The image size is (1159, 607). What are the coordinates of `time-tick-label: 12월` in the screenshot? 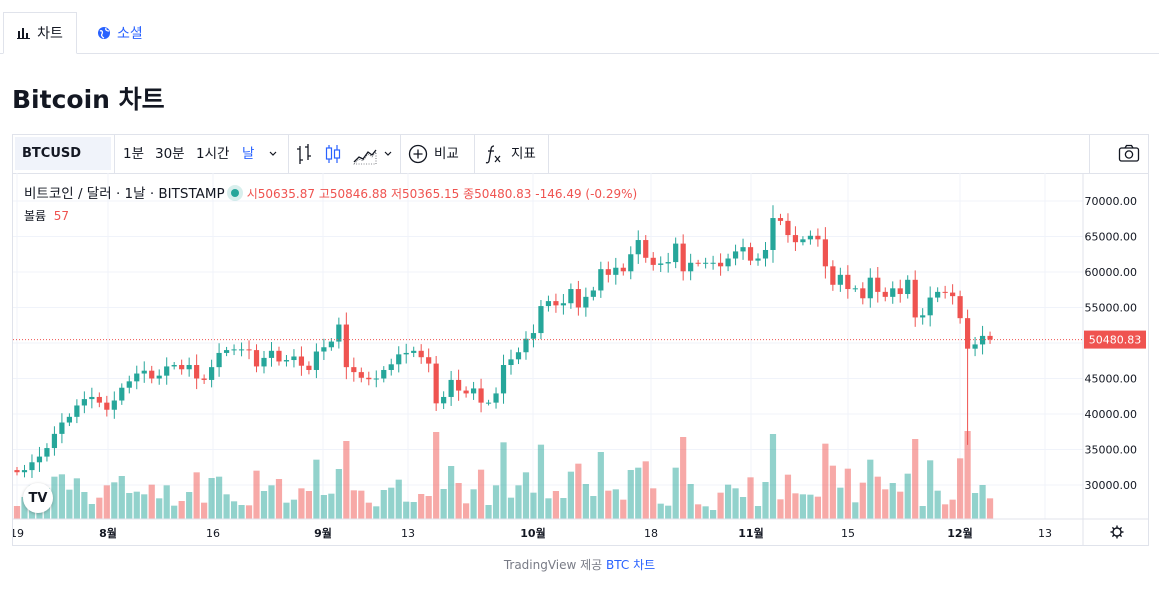 It's located at (959, 533).